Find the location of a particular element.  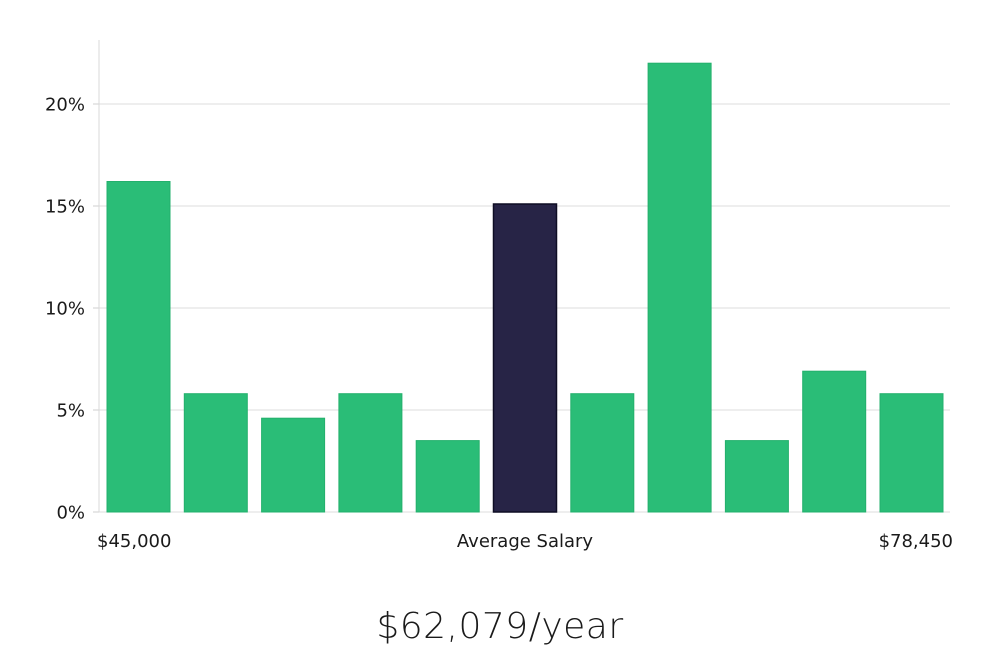

bar-highlighted is located at coordinates (525, 358).